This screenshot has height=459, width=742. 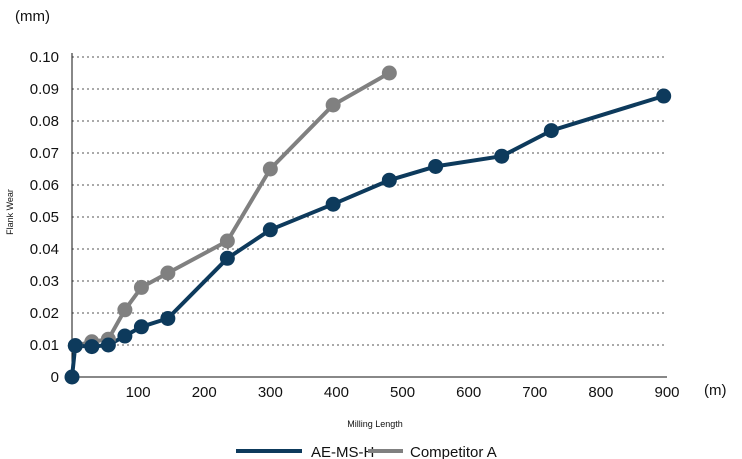 I want to click on legend-label-ae-ms-h: AE-MS-H, so click(x=342, y=451).